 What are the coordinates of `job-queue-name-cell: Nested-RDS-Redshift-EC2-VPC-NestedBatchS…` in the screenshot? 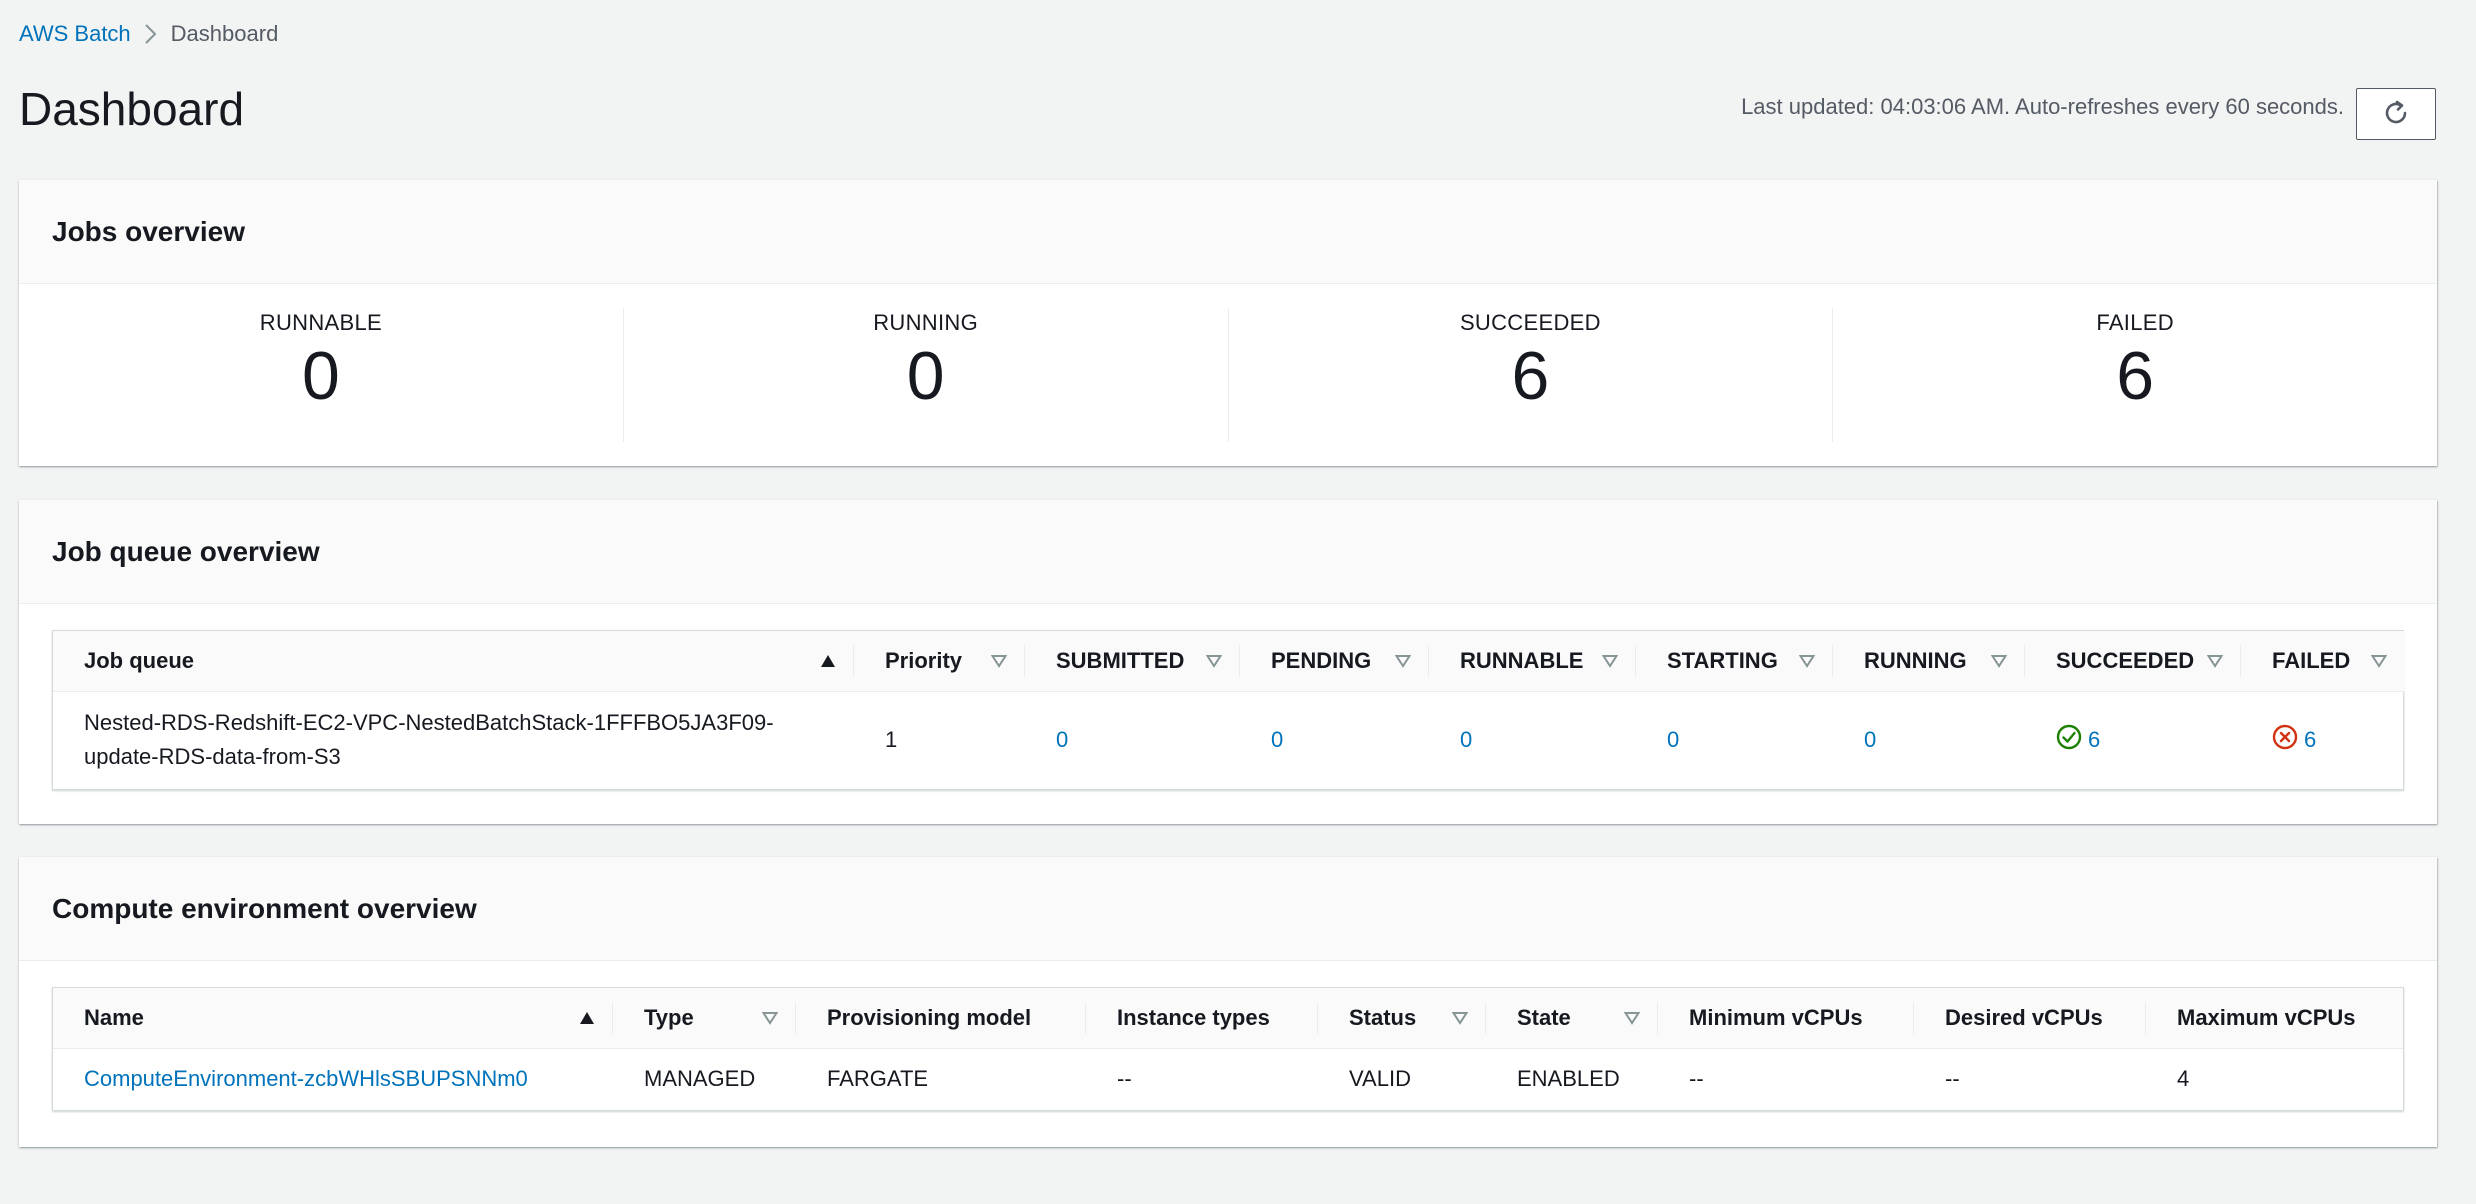 It's located at (453, 740).